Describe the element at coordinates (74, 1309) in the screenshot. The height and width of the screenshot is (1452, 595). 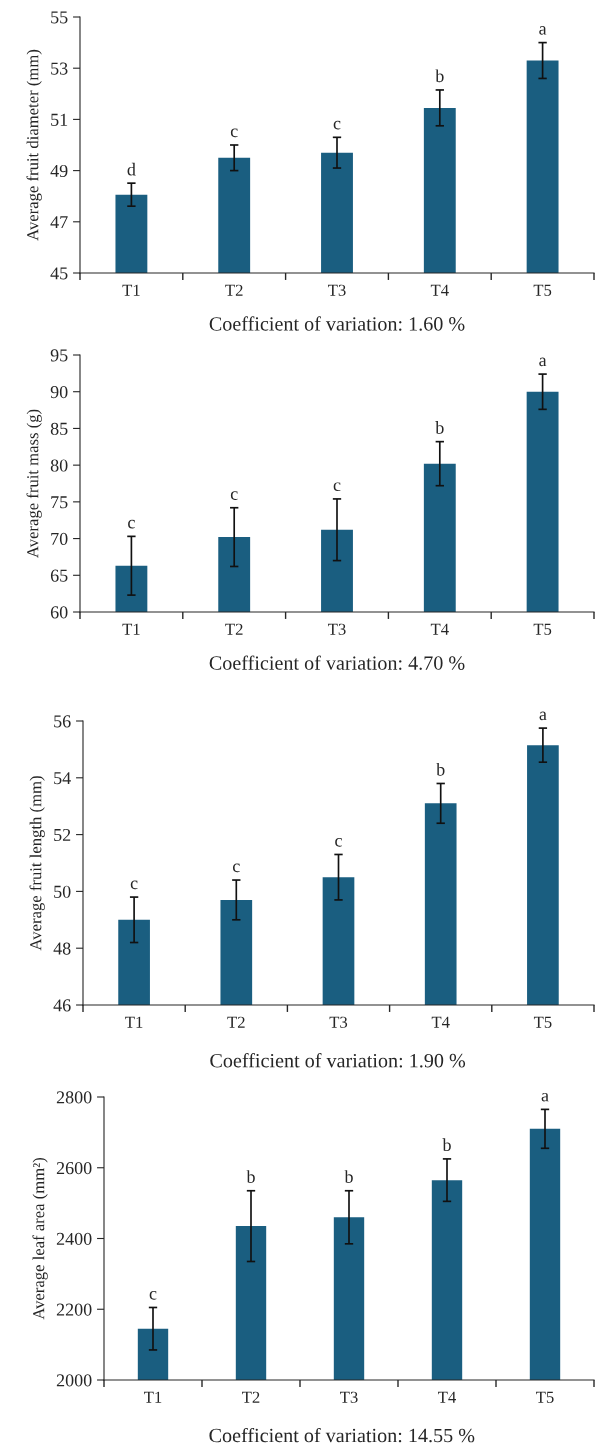
I see `y-tick-label: 2200` at that location.